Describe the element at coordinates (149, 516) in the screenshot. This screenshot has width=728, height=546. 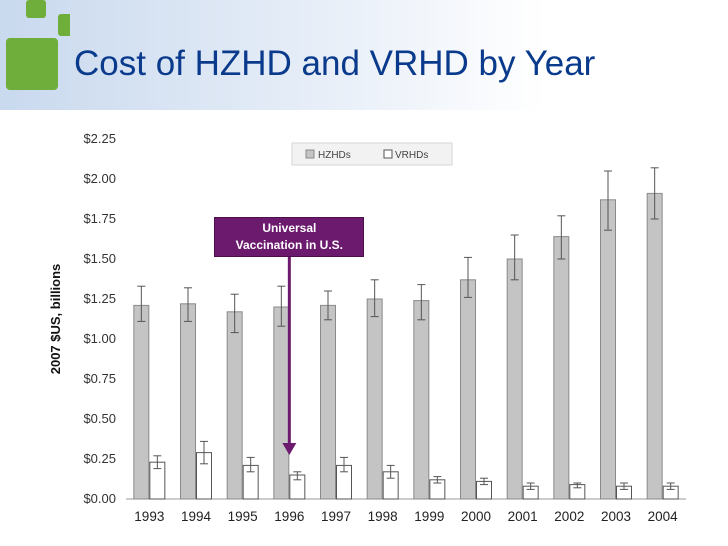
I see `x-tick-label: 1993` at that location.